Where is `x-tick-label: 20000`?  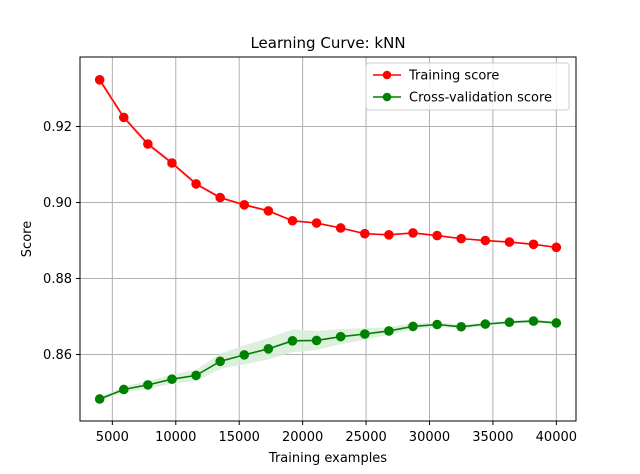
x-tick-label: 20000 is located at coordinates (302, 437).